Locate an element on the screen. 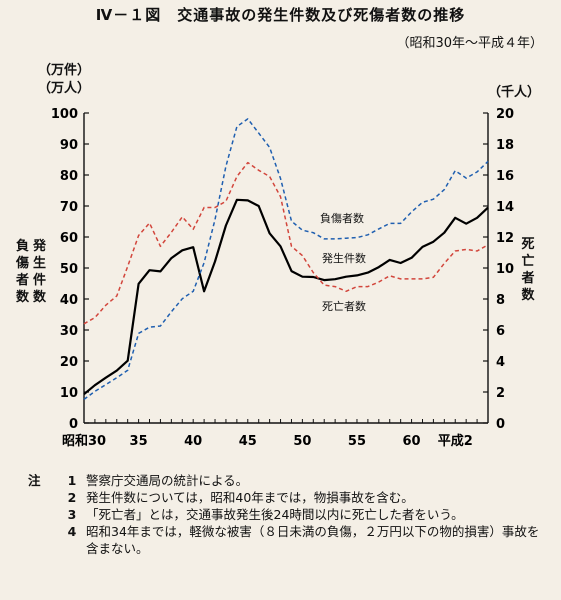 This screenshot has width=561, height=600. series-label: 死亡者数 is located at coordinates (344, 306).